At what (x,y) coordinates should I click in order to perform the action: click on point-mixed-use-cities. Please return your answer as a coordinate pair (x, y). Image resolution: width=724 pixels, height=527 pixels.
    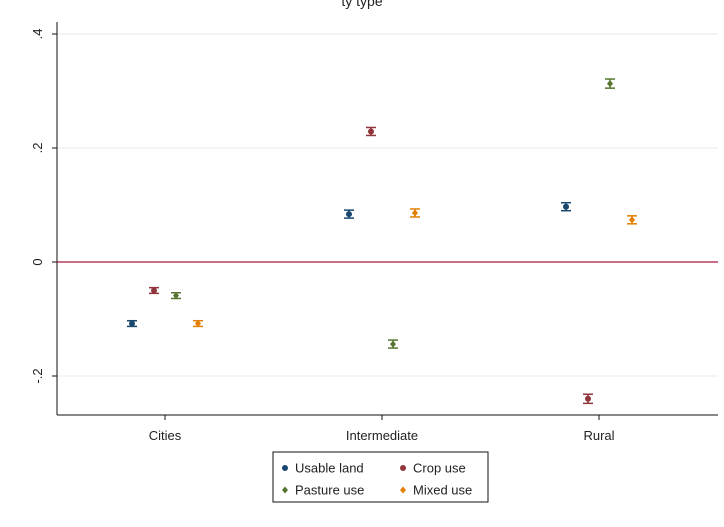
    Looking at the image, I should click on (198, 323).